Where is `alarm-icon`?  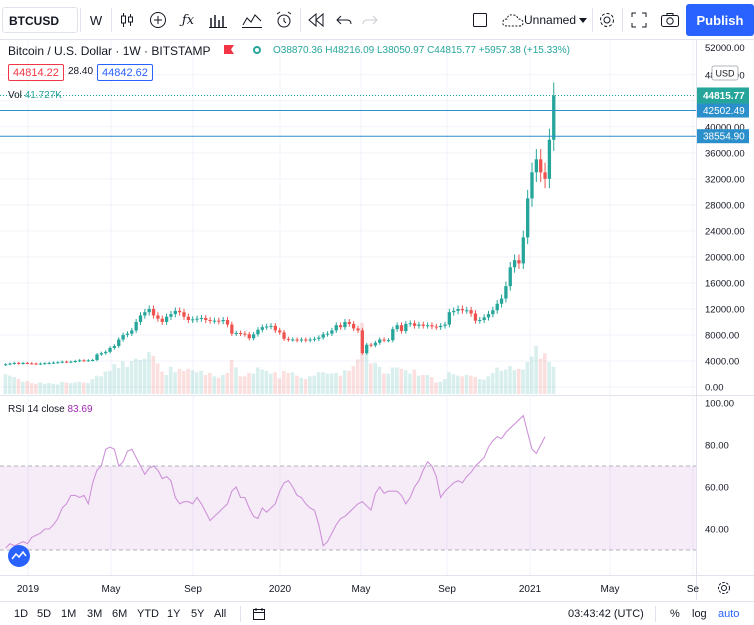
alarm-icon is located at coordinates (284, 20).